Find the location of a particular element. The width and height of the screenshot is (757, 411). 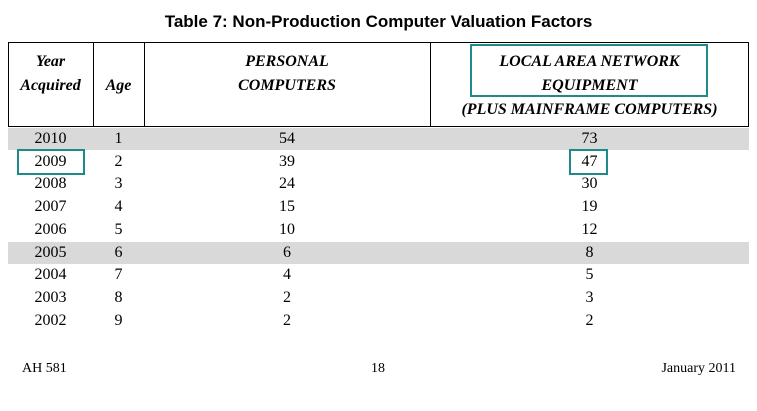

cell-year: 2006 is located at coordinates (50, 229).